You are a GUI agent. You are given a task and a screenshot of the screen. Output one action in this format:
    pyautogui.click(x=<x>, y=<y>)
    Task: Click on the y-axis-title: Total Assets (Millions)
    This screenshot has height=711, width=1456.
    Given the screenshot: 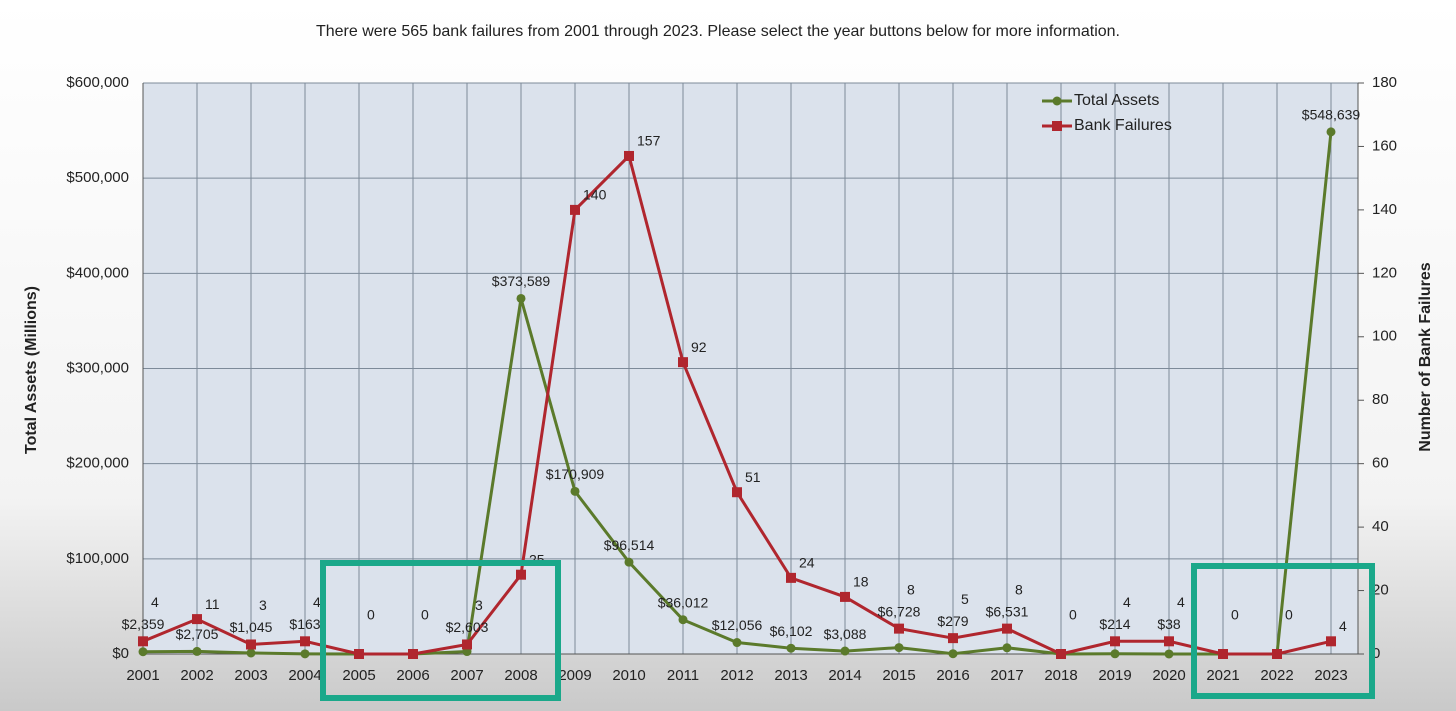 What is the action you would take?
    pyautogui.click(x=31, y=370)
    